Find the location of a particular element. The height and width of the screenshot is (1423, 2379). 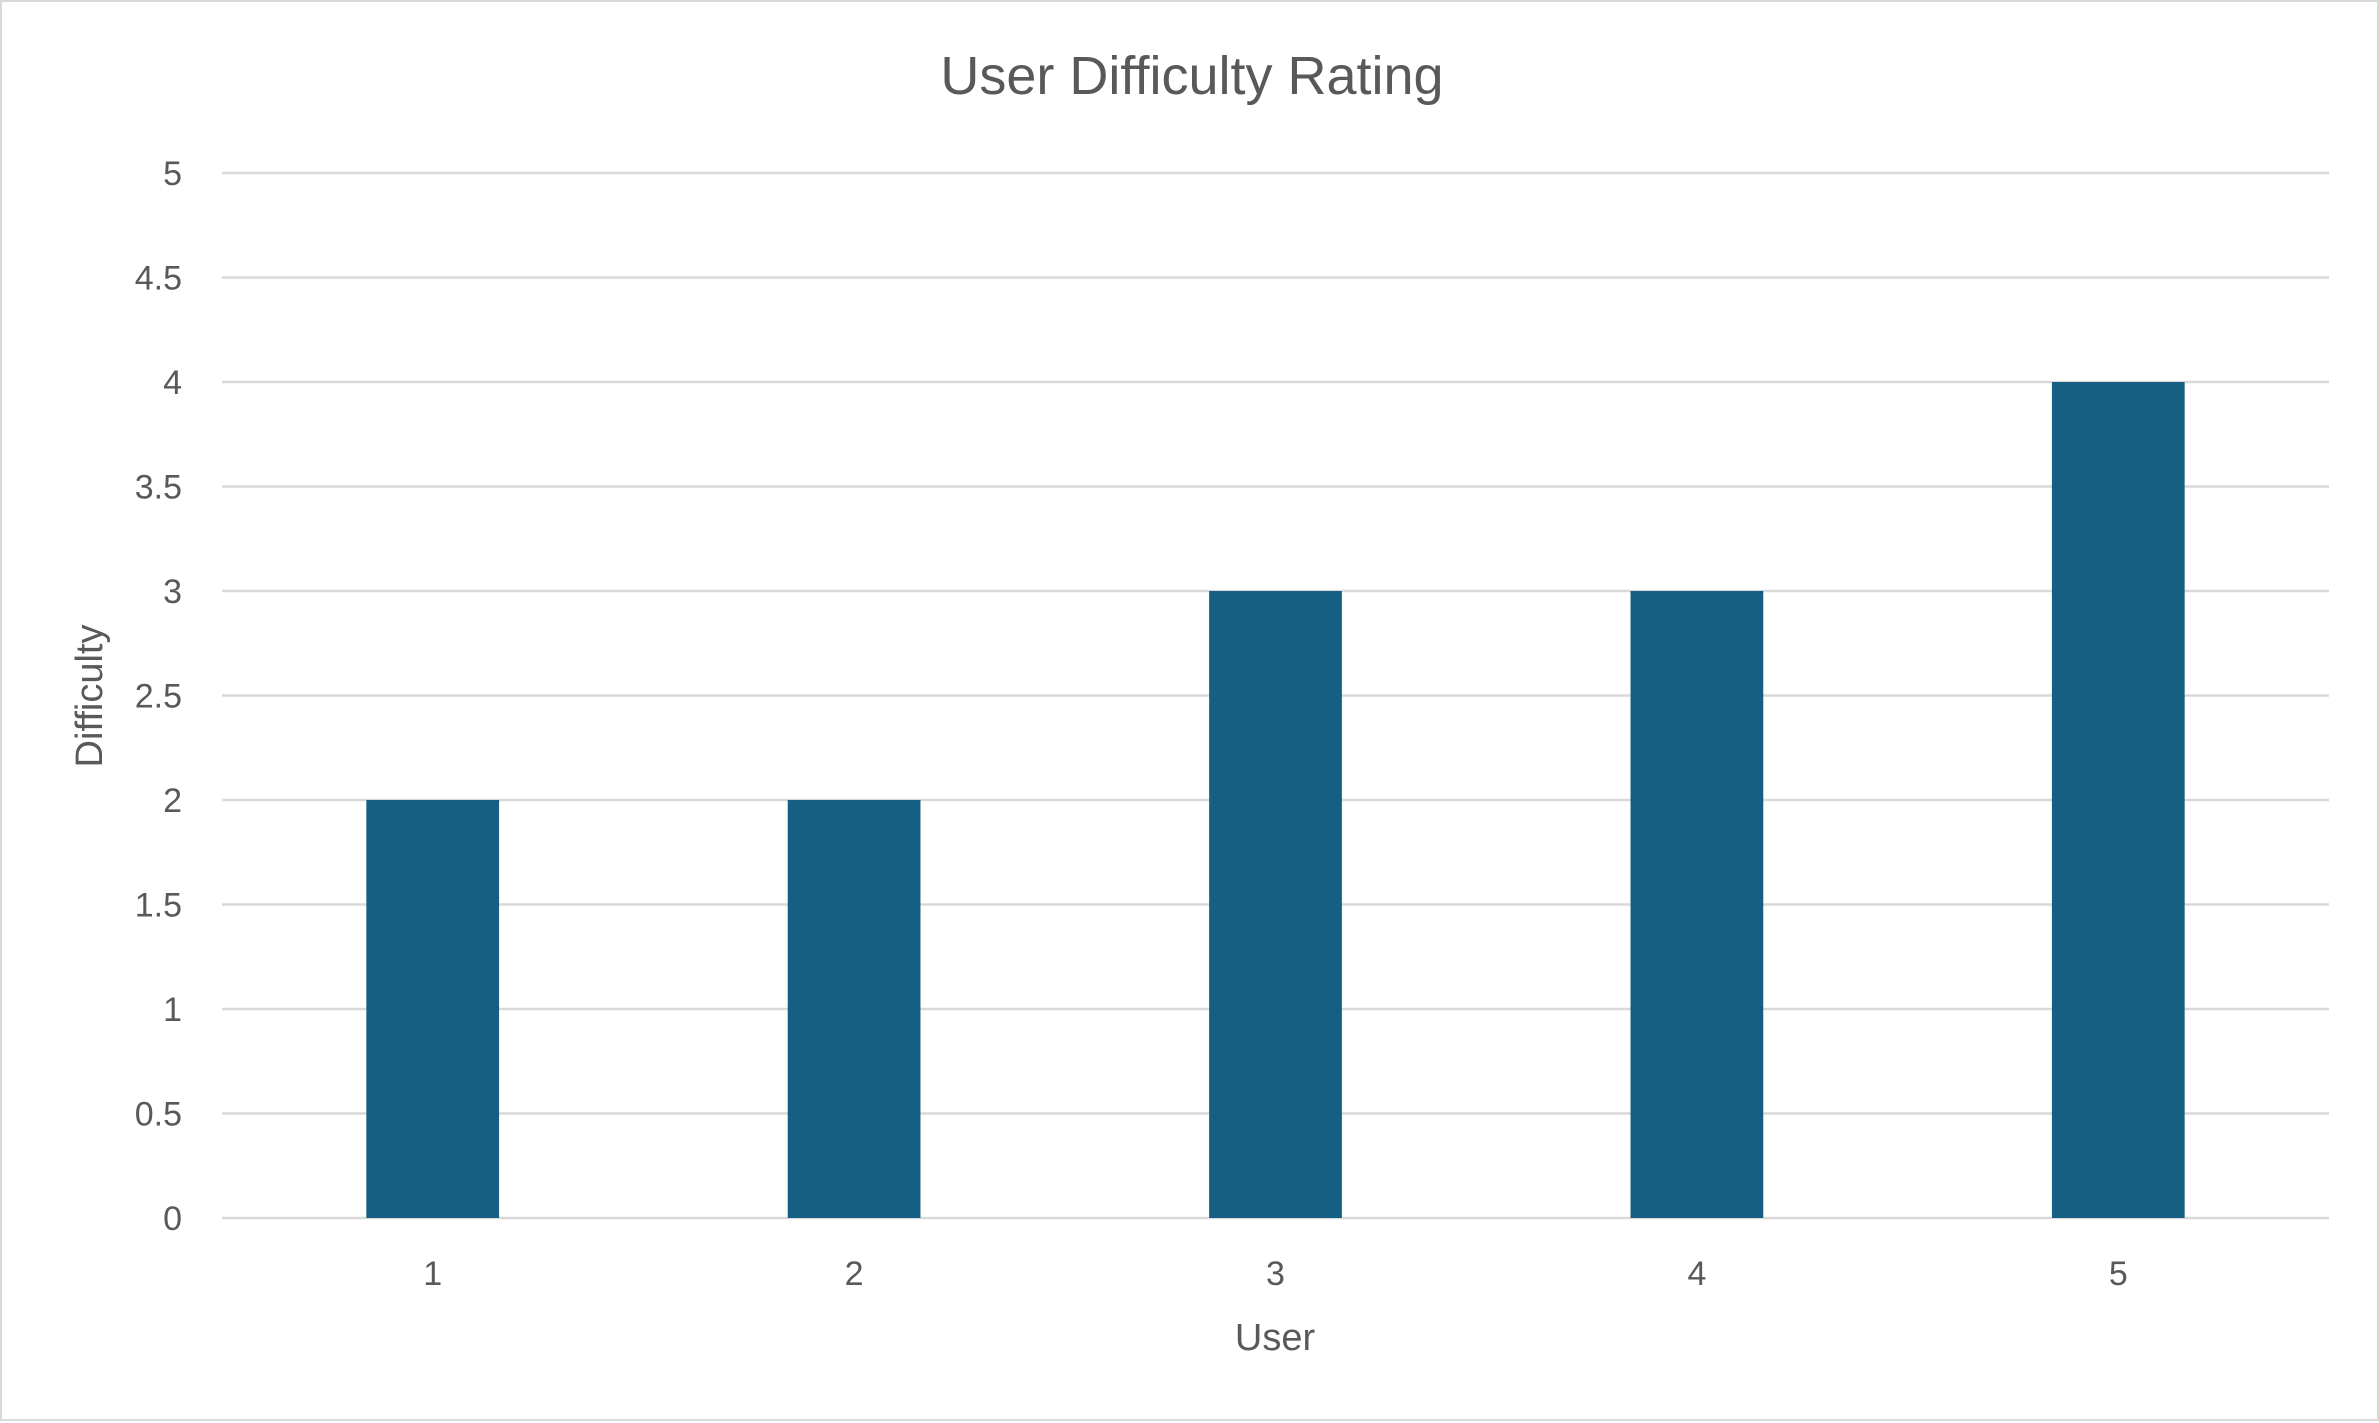

y-tick-label: 0 is located at coordinates (172, 1219).